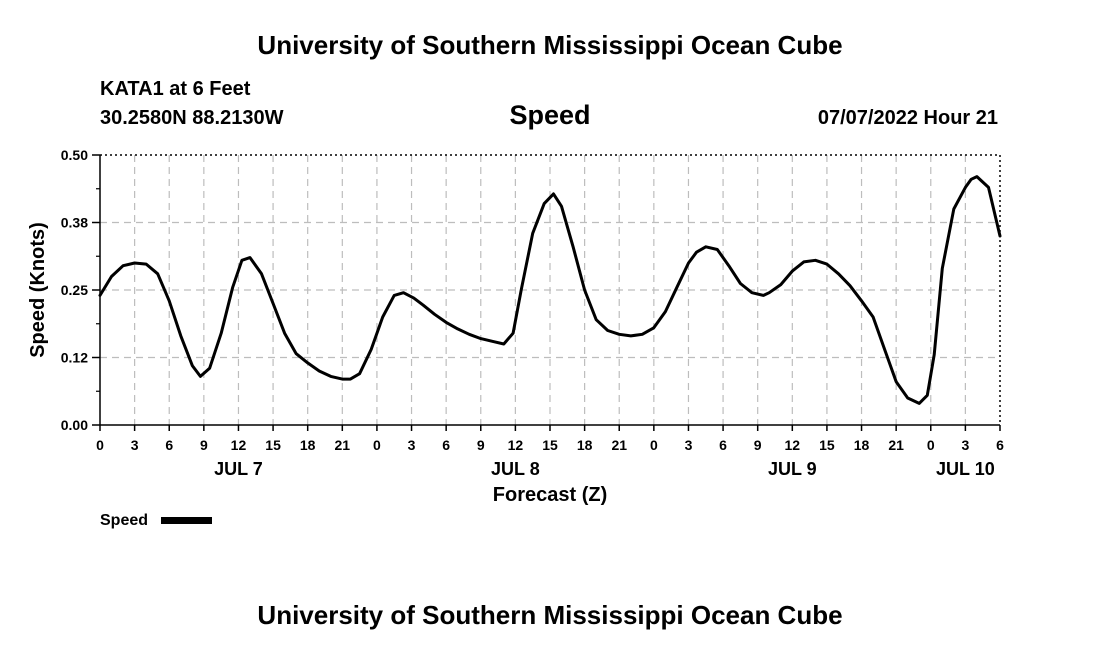 The image size is (1100, 650). Describe the element at coordinates (515, 469) in the screenshot. I see `day-label: JUL 8` at that location.